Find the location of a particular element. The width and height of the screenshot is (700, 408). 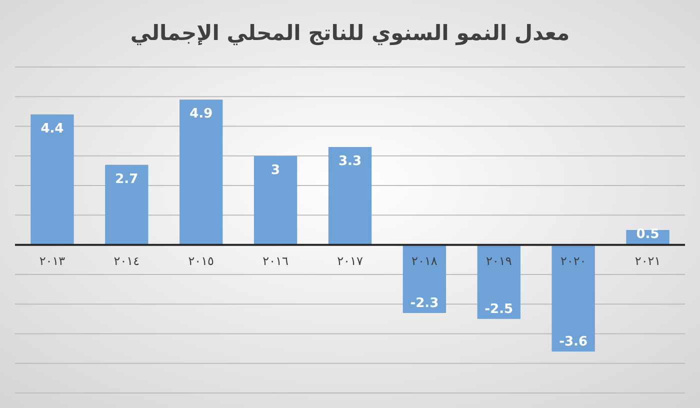

data-label: 4.9 is located at coordinates (201, 114).